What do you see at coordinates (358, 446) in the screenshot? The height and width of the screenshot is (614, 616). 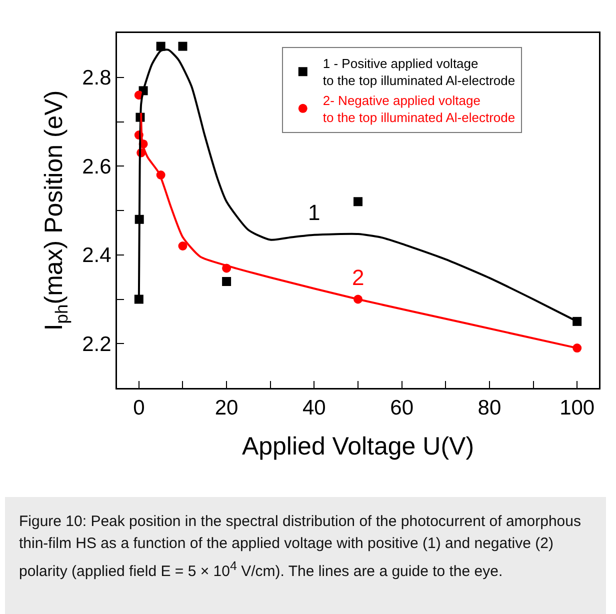 I see `x-axis-title: Applied Voltage U(V)` at bounding box center [358, 446].